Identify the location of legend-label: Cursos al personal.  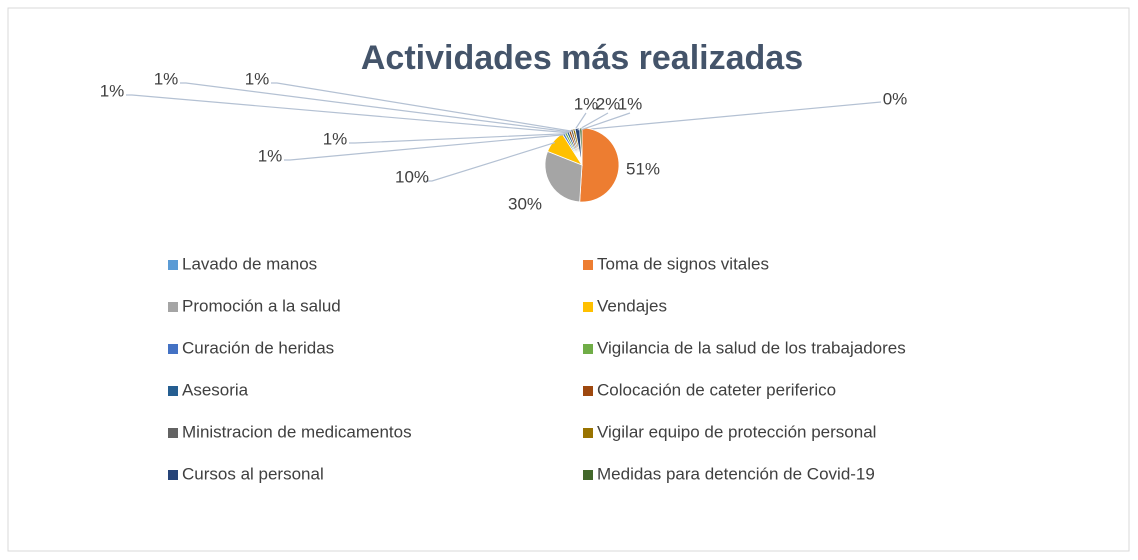
(253, 473).